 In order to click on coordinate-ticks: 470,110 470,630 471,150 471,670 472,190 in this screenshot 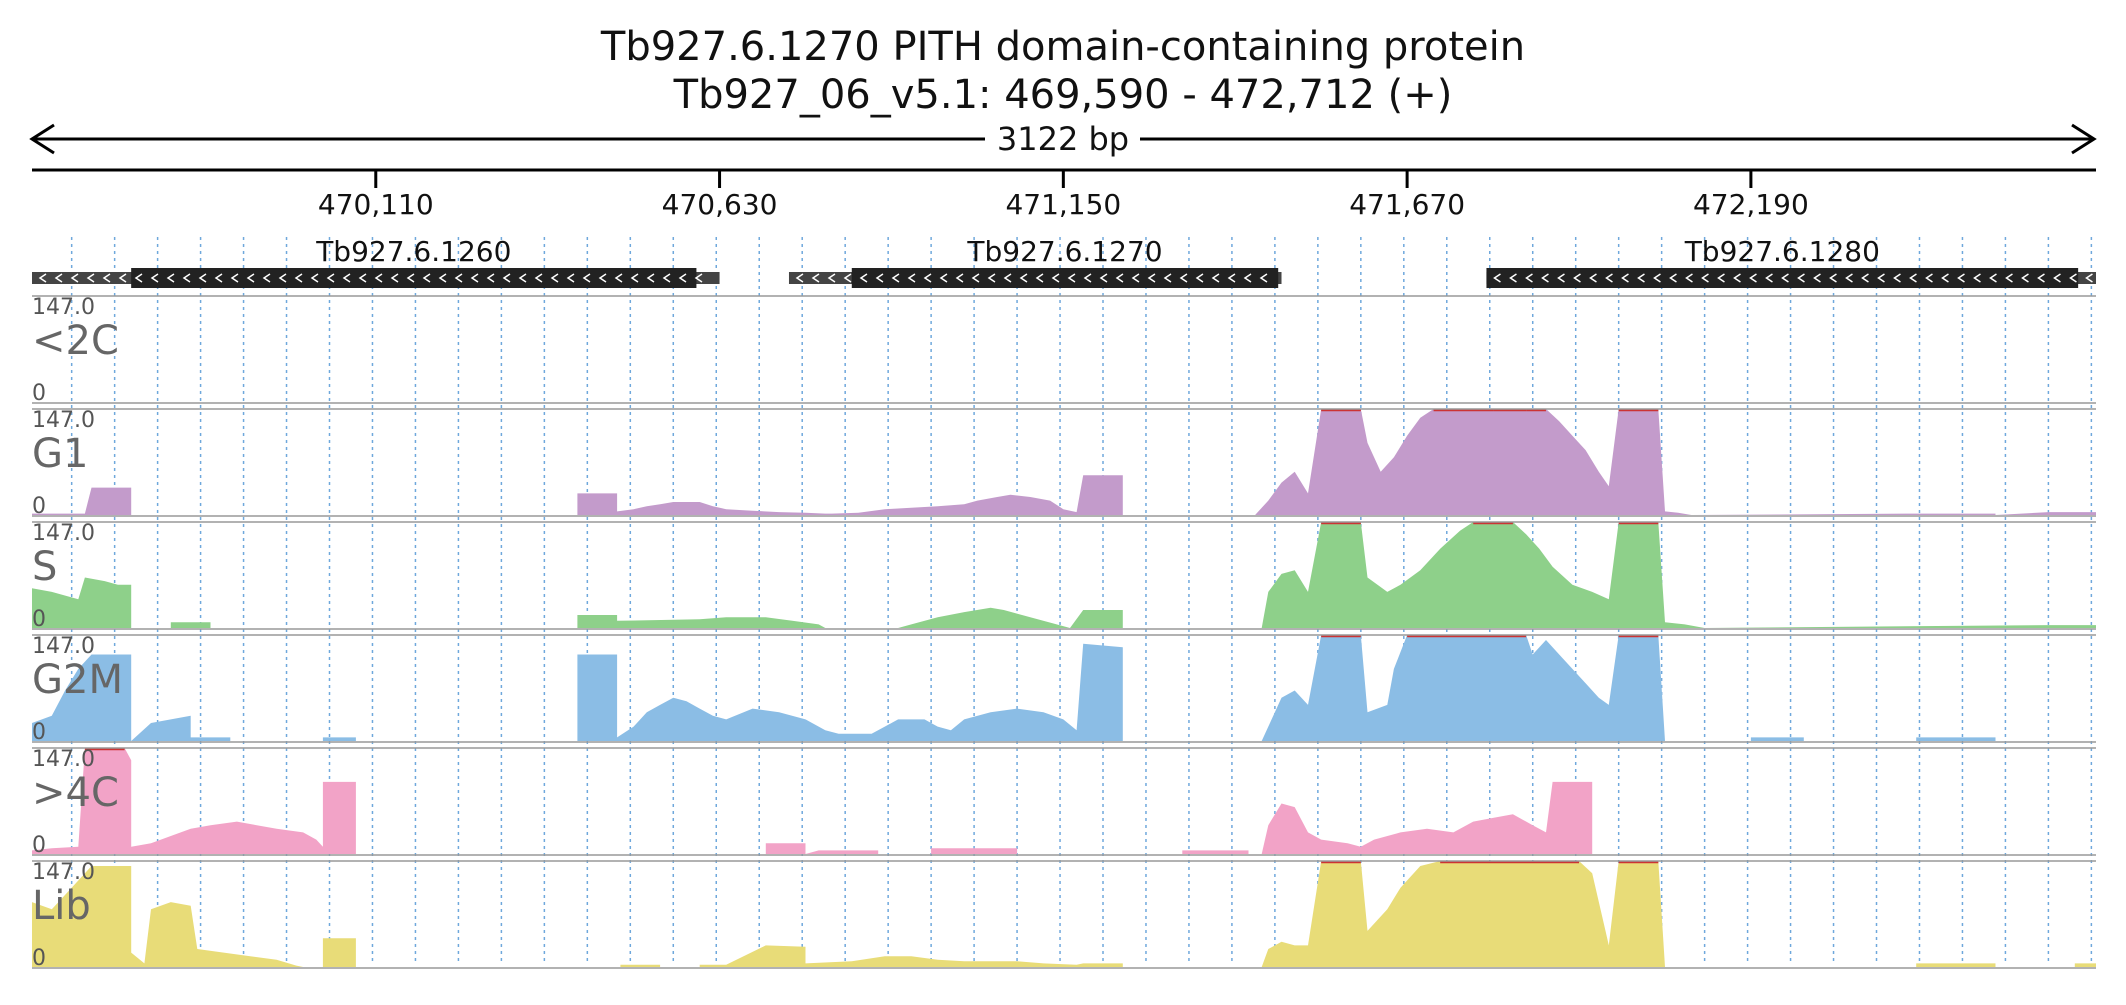, I will do `click(1063, 195)`.